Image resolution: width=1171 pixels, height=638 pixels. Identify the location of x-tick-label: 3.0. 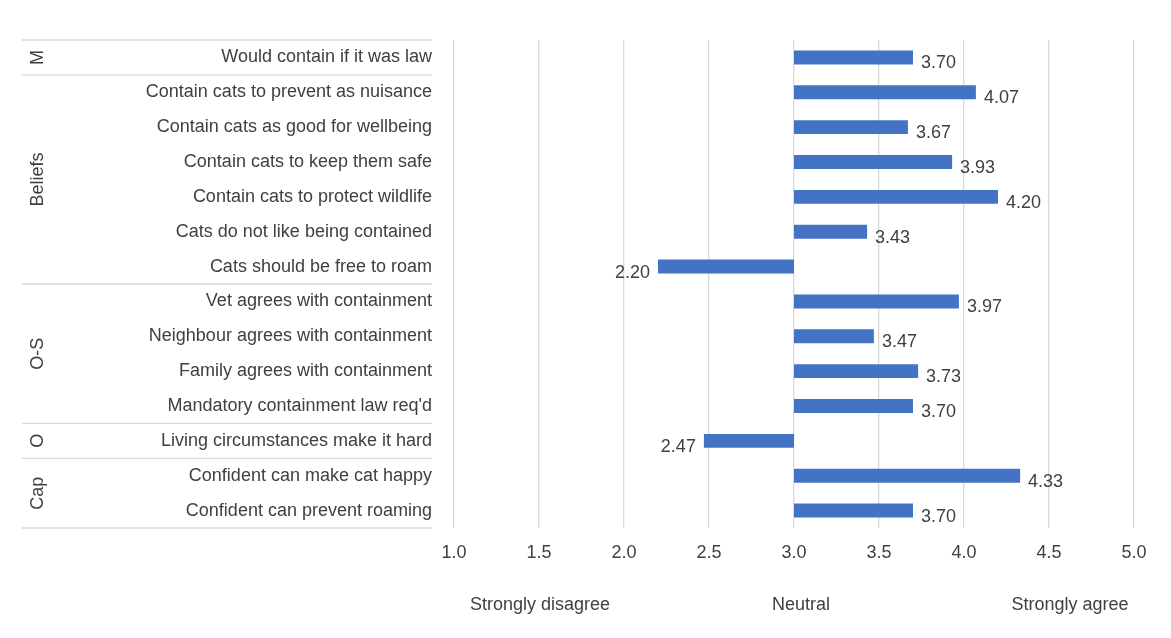
(794, 551).